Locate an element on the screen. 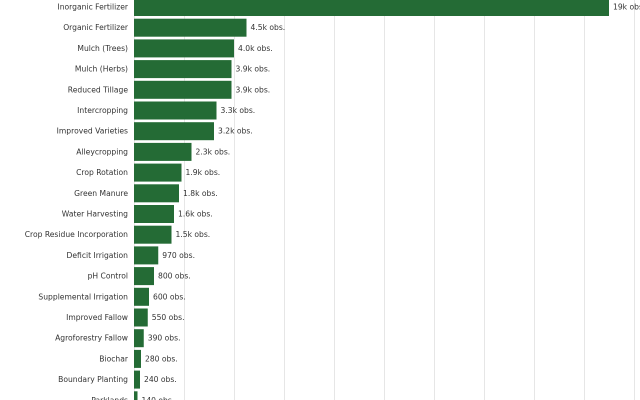 The width and height of the screenshot is (640, 400). category-label: Biochar is located at coordinates (114, 358).